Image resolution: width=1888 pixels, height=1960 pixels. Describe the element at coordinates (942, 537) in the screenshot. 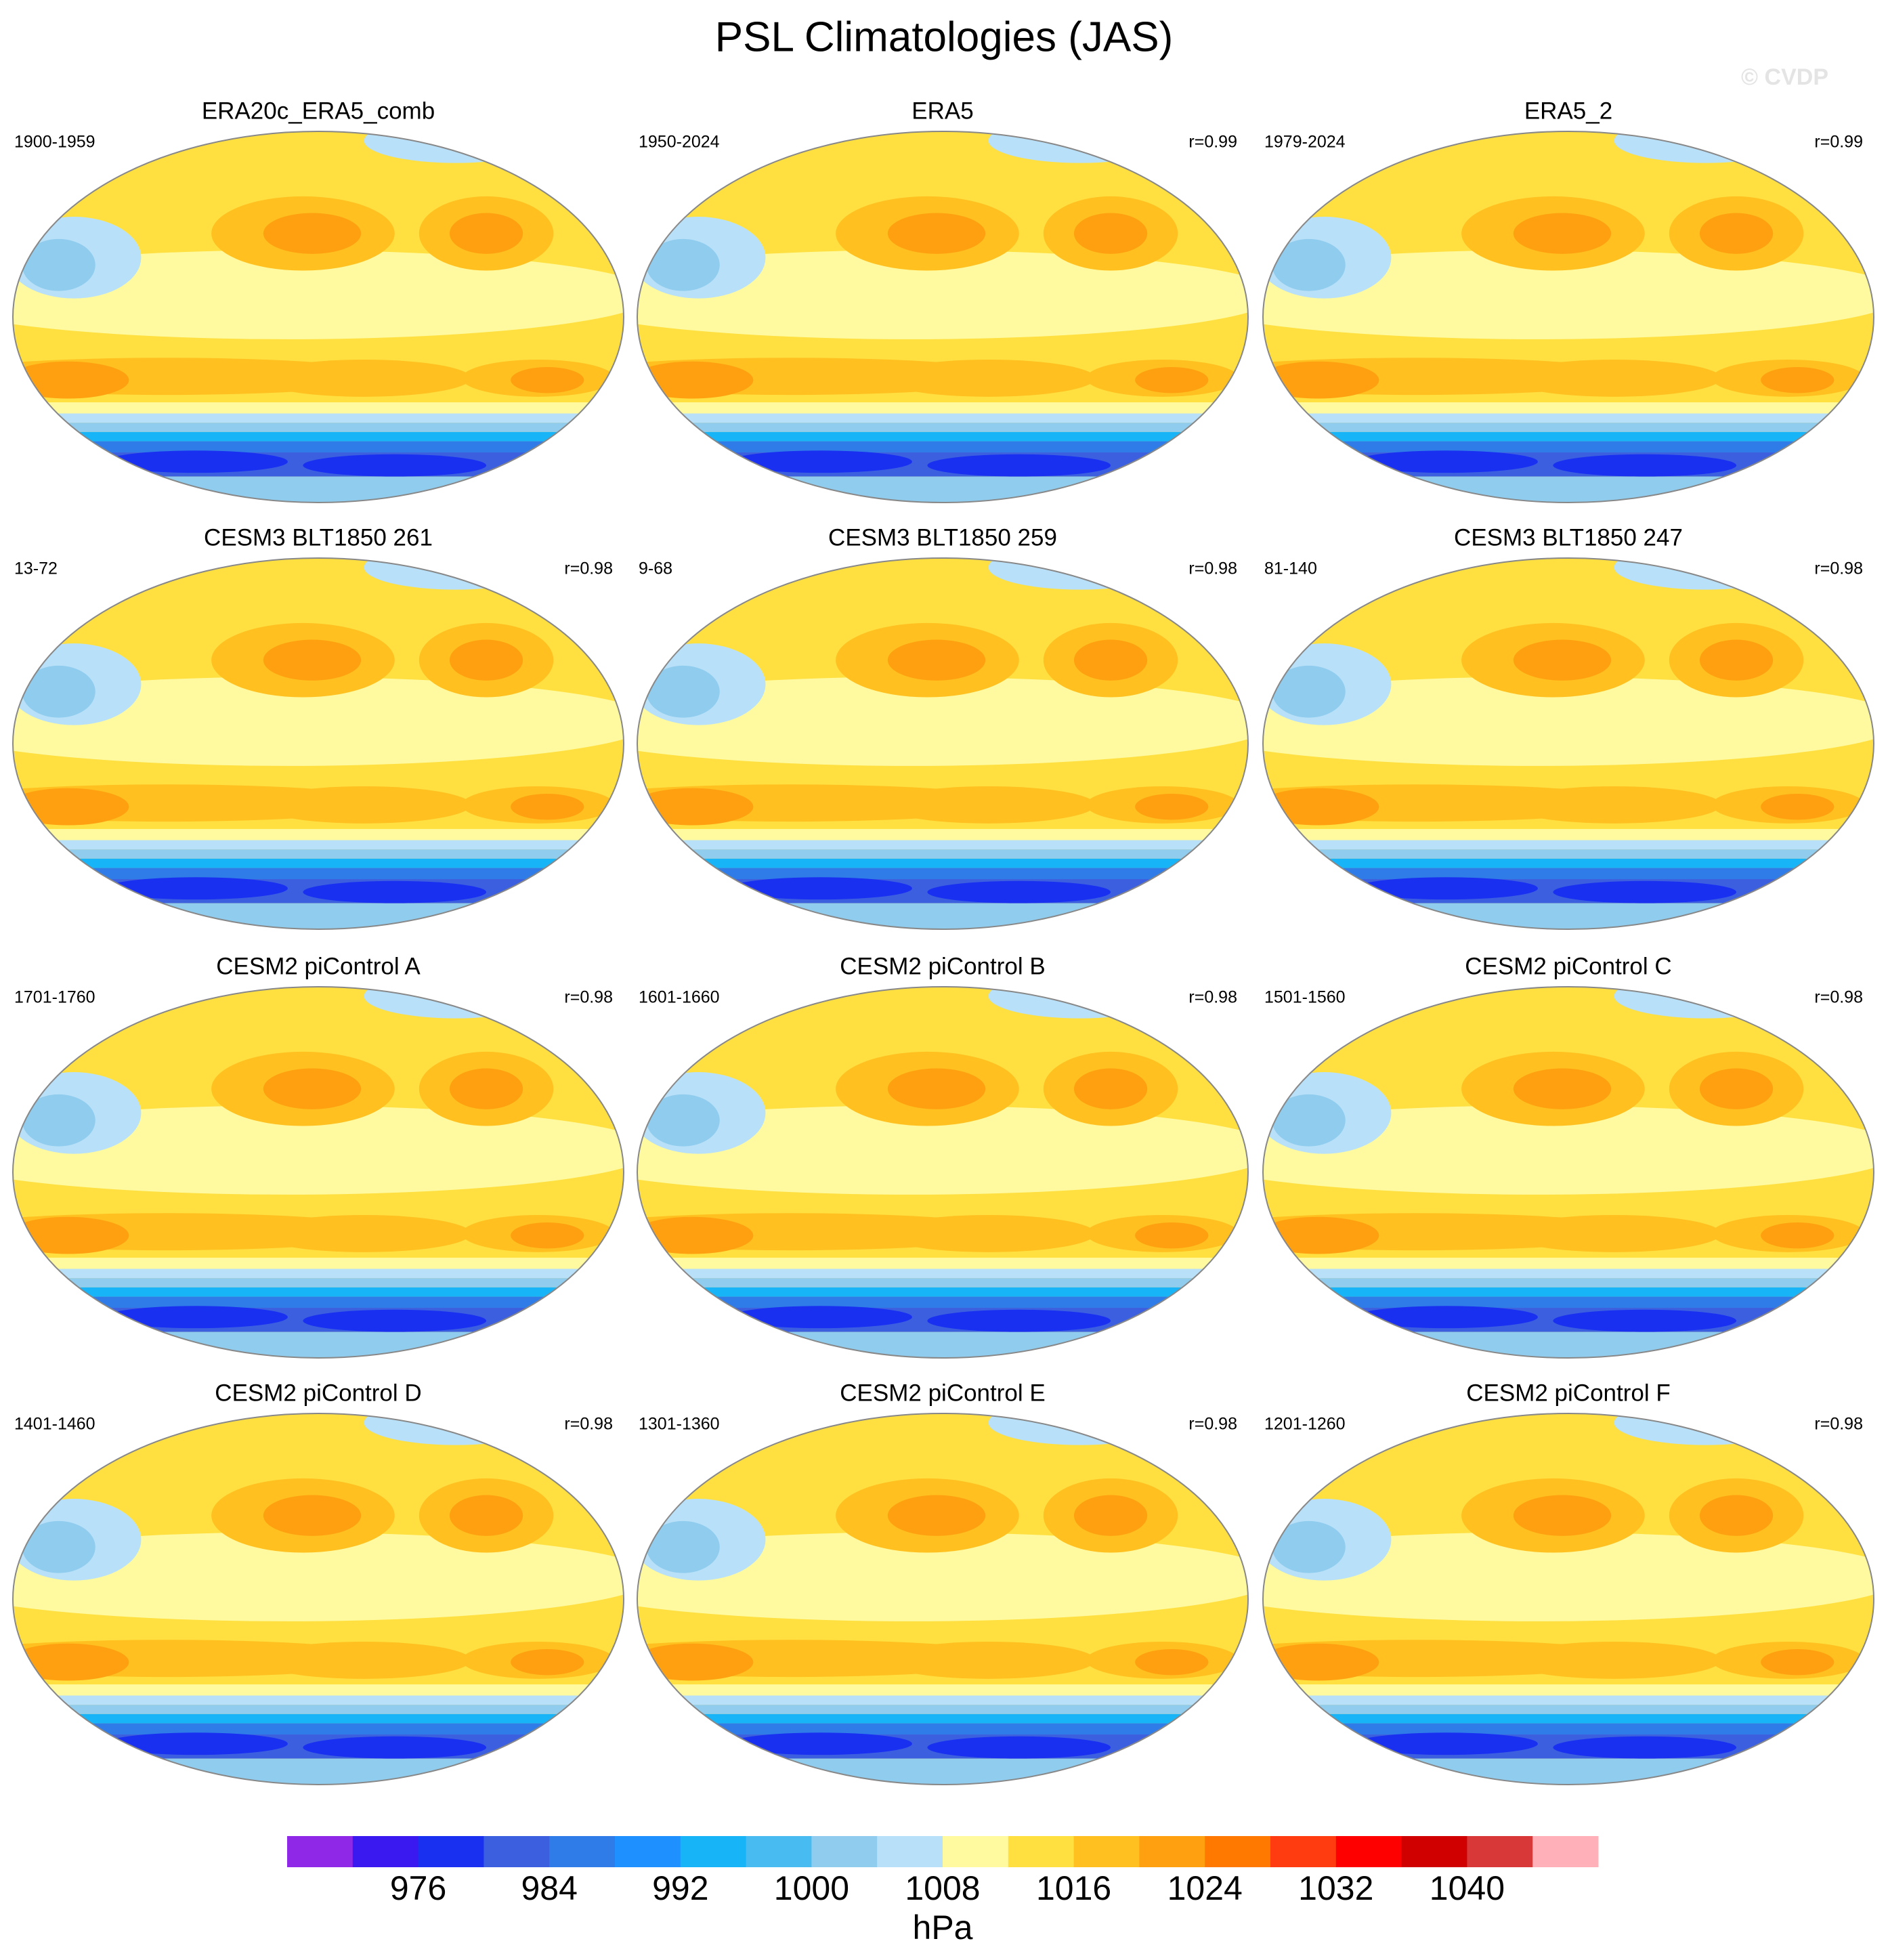

I see `panel-title: CESM3 BLT1850 259` at that location.